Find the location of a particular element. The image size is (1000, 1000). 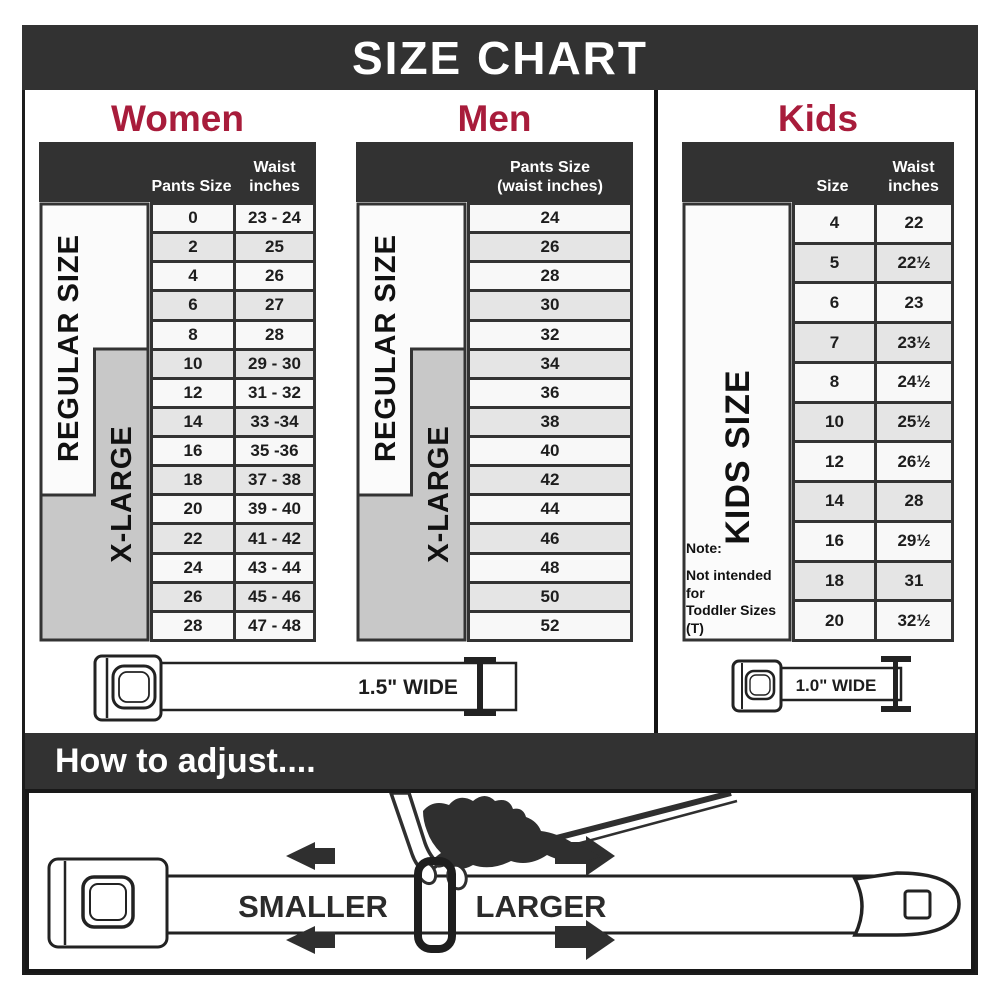

table-cell: 39 - 40 is located at coordinates (274, 509).